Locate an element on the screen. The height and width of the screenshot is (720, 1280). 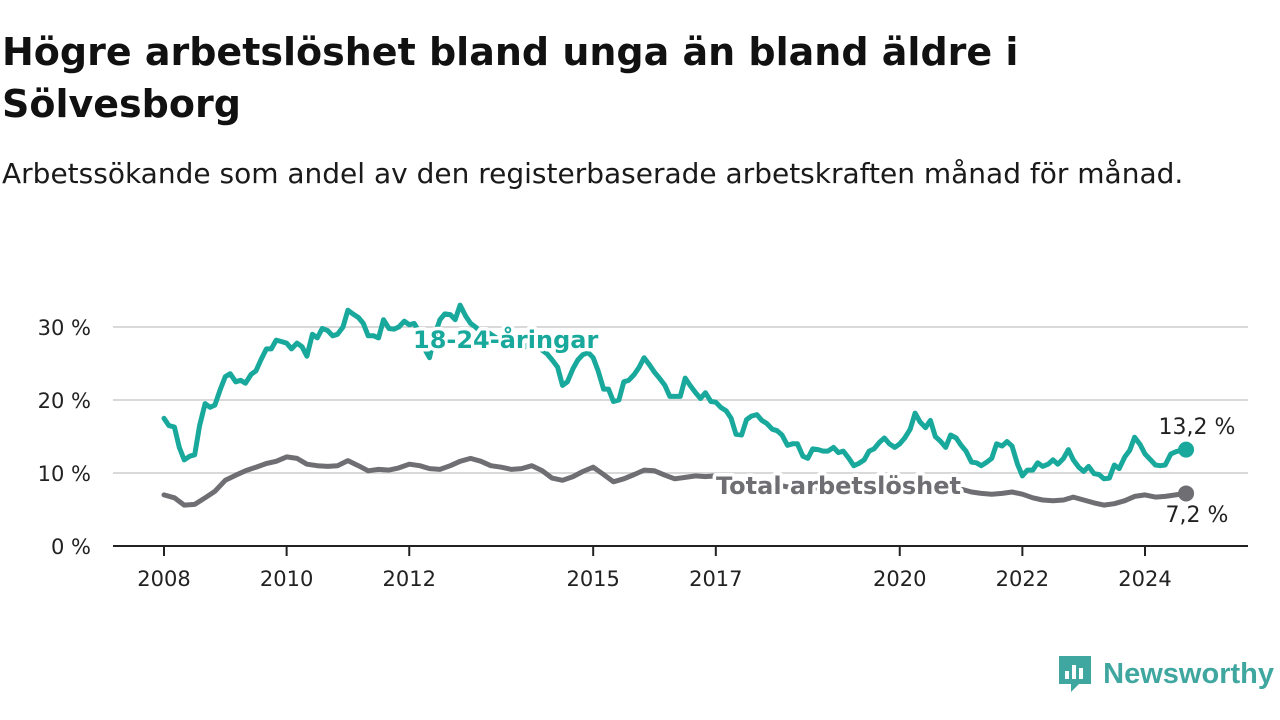
x-tick-label: 2012 is located at coordinates (409, 579).